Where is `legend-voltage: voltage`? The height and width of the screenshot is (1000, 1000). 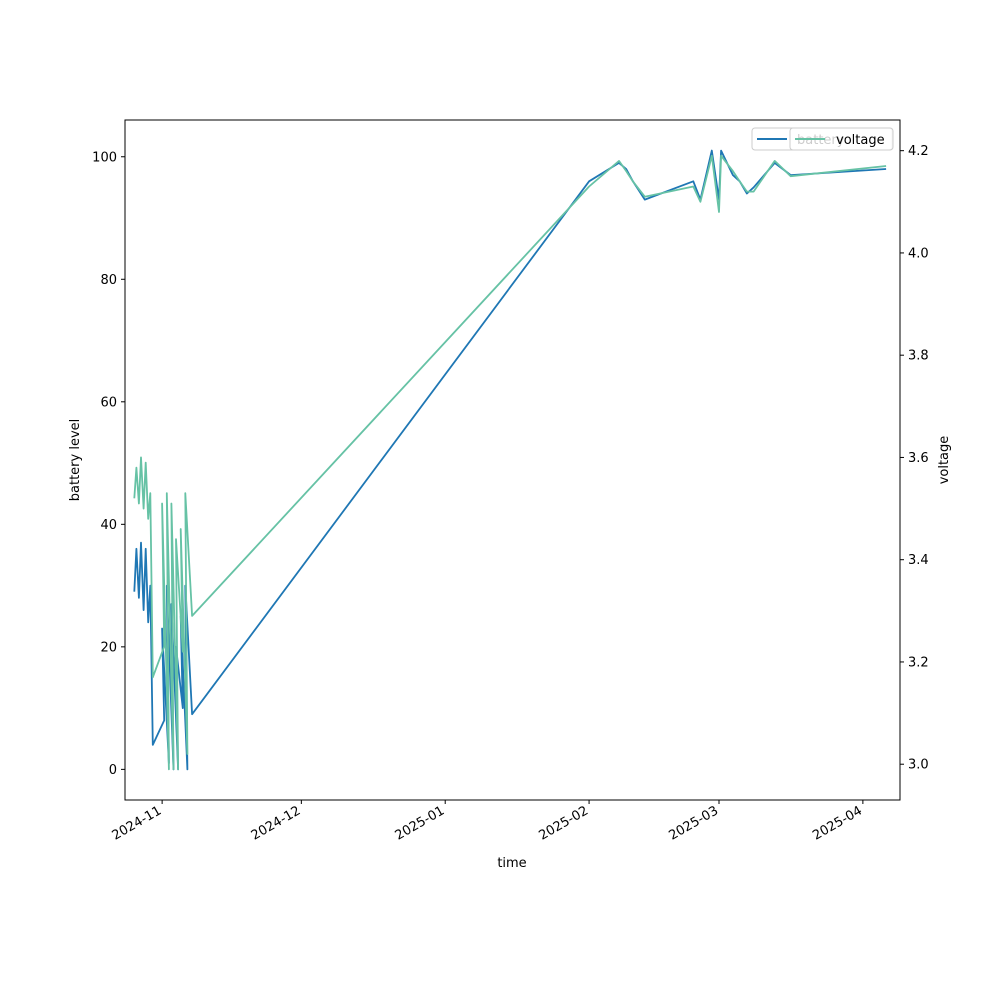
legend-voltage: voltage is located at coordinates (841, 139).